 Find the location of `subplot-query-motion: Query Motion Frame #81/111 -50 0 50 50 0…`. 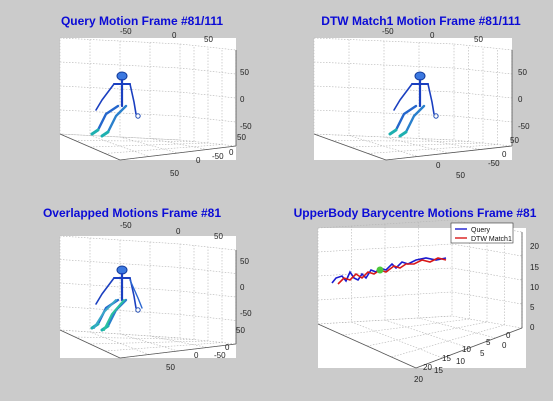

subplot-query-motion: Query Motion Frame #81/111 -50 0 50 50 0… is located at coordinates (155, 96).